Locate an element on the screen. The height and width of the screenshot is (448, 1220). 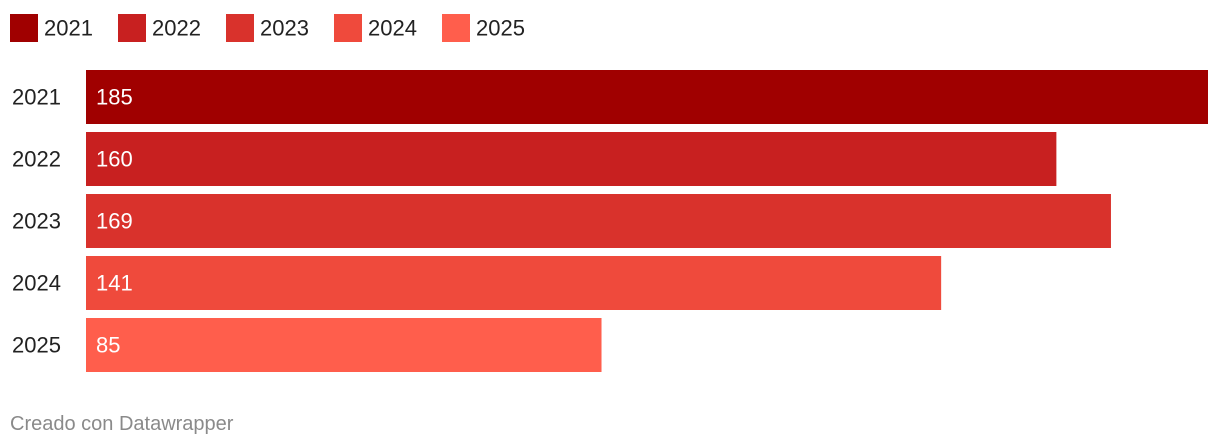
legend-swatch-2023 is located at coordinates (240, 28).